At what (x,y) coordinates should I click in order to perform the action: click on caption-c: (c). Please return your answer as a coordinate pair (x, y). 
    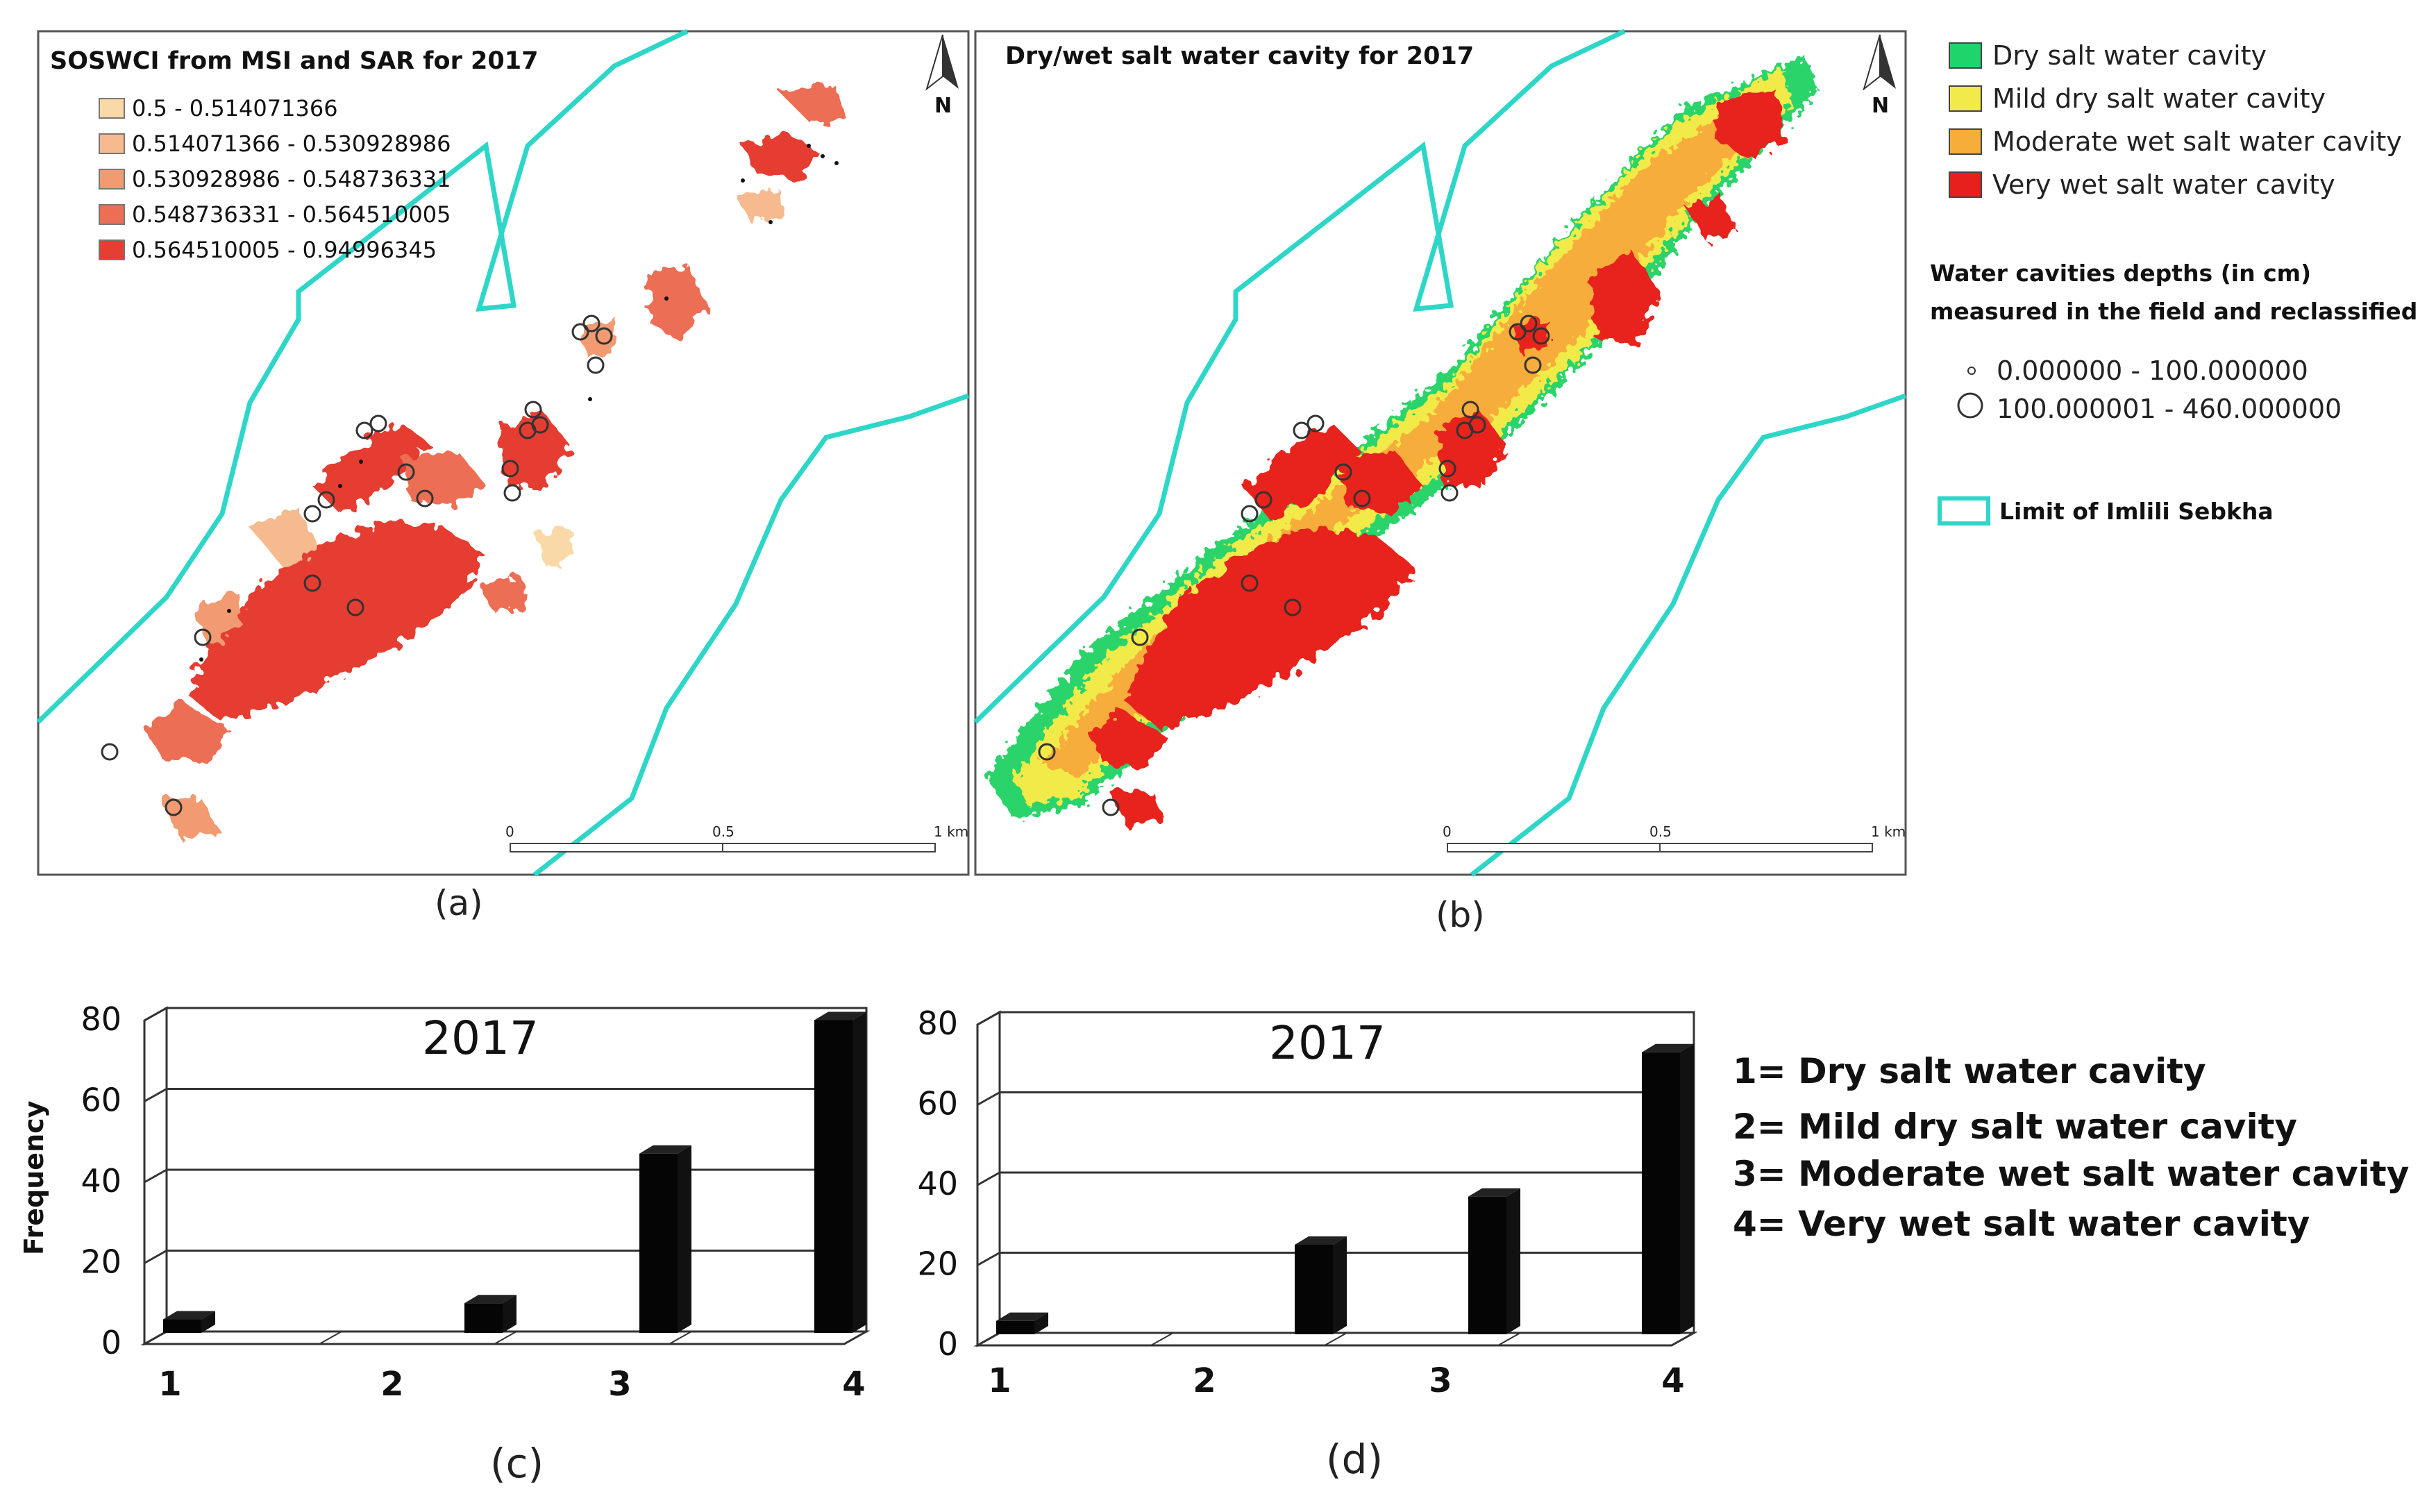
    Looking at the image, I should click on (517, 1463).